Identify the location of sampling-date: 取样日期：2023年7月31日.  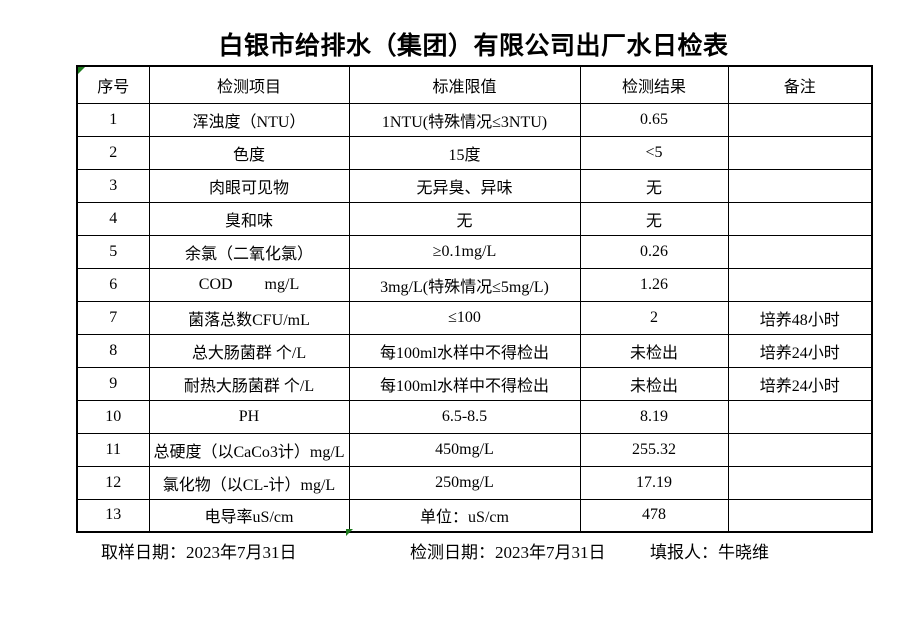
(199, 550).